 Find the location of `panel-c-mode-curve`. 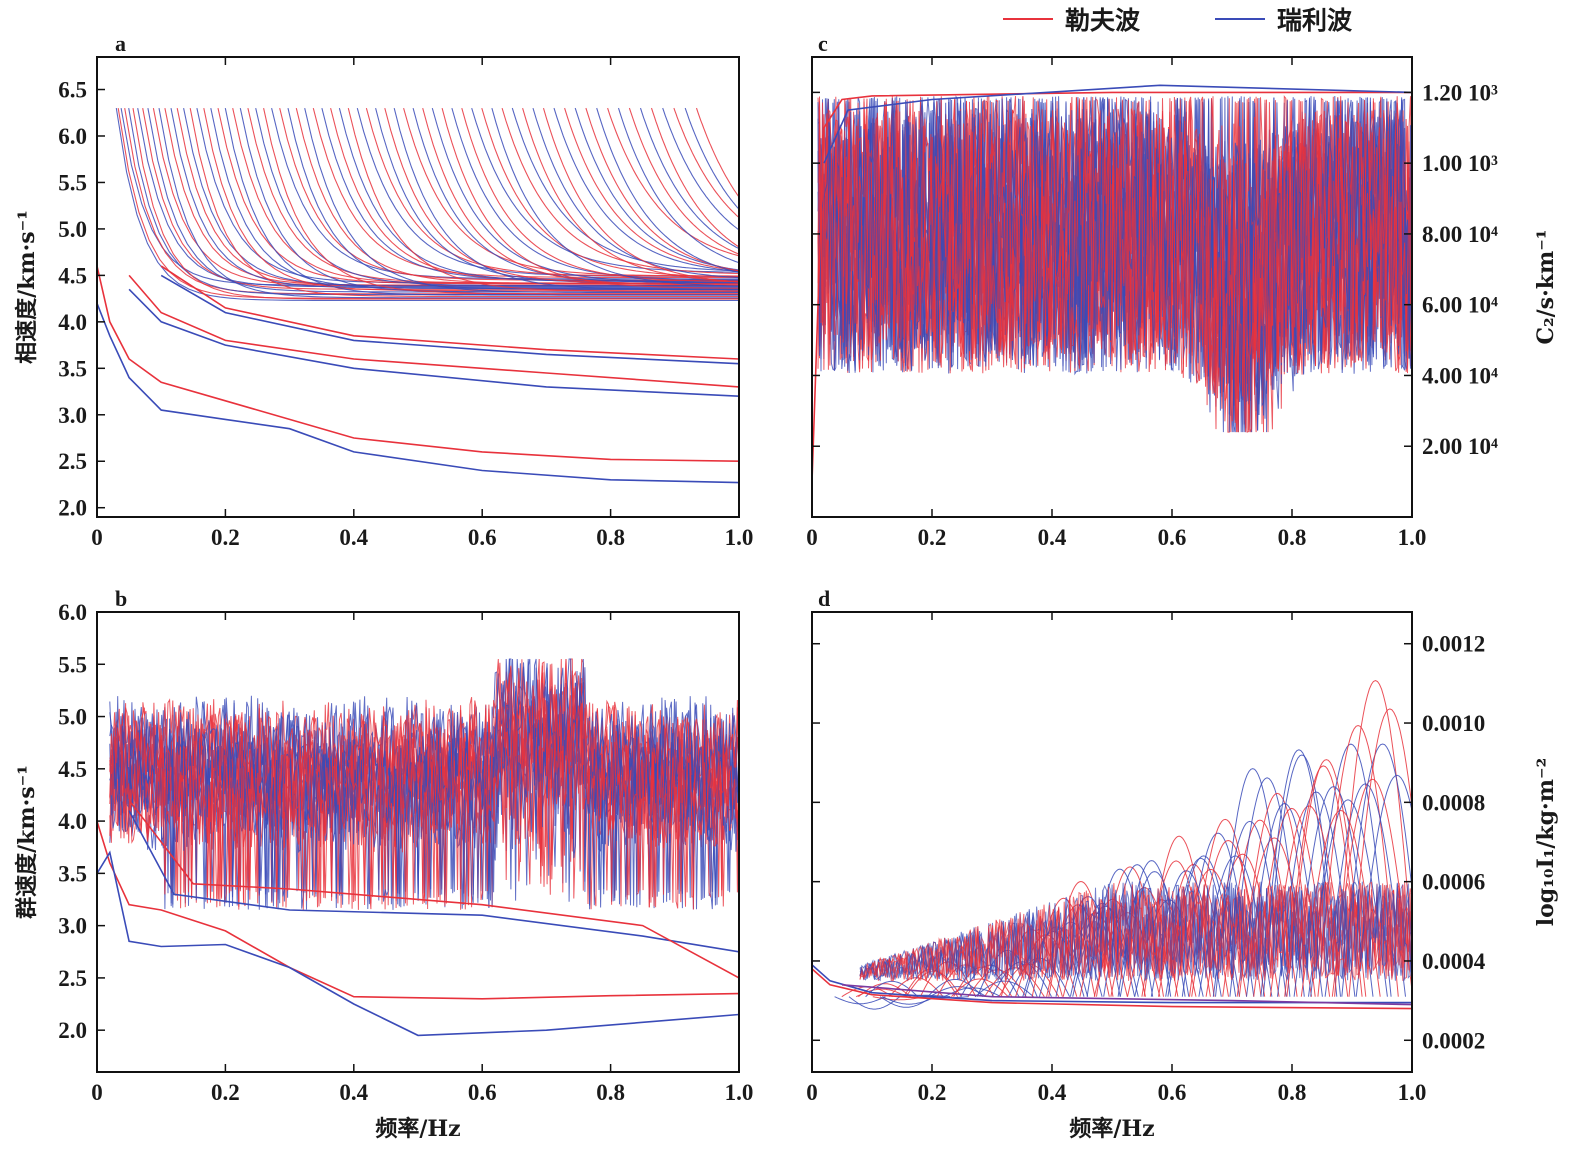

panel-c-mode-curve is located at coordinates (1114, 264).